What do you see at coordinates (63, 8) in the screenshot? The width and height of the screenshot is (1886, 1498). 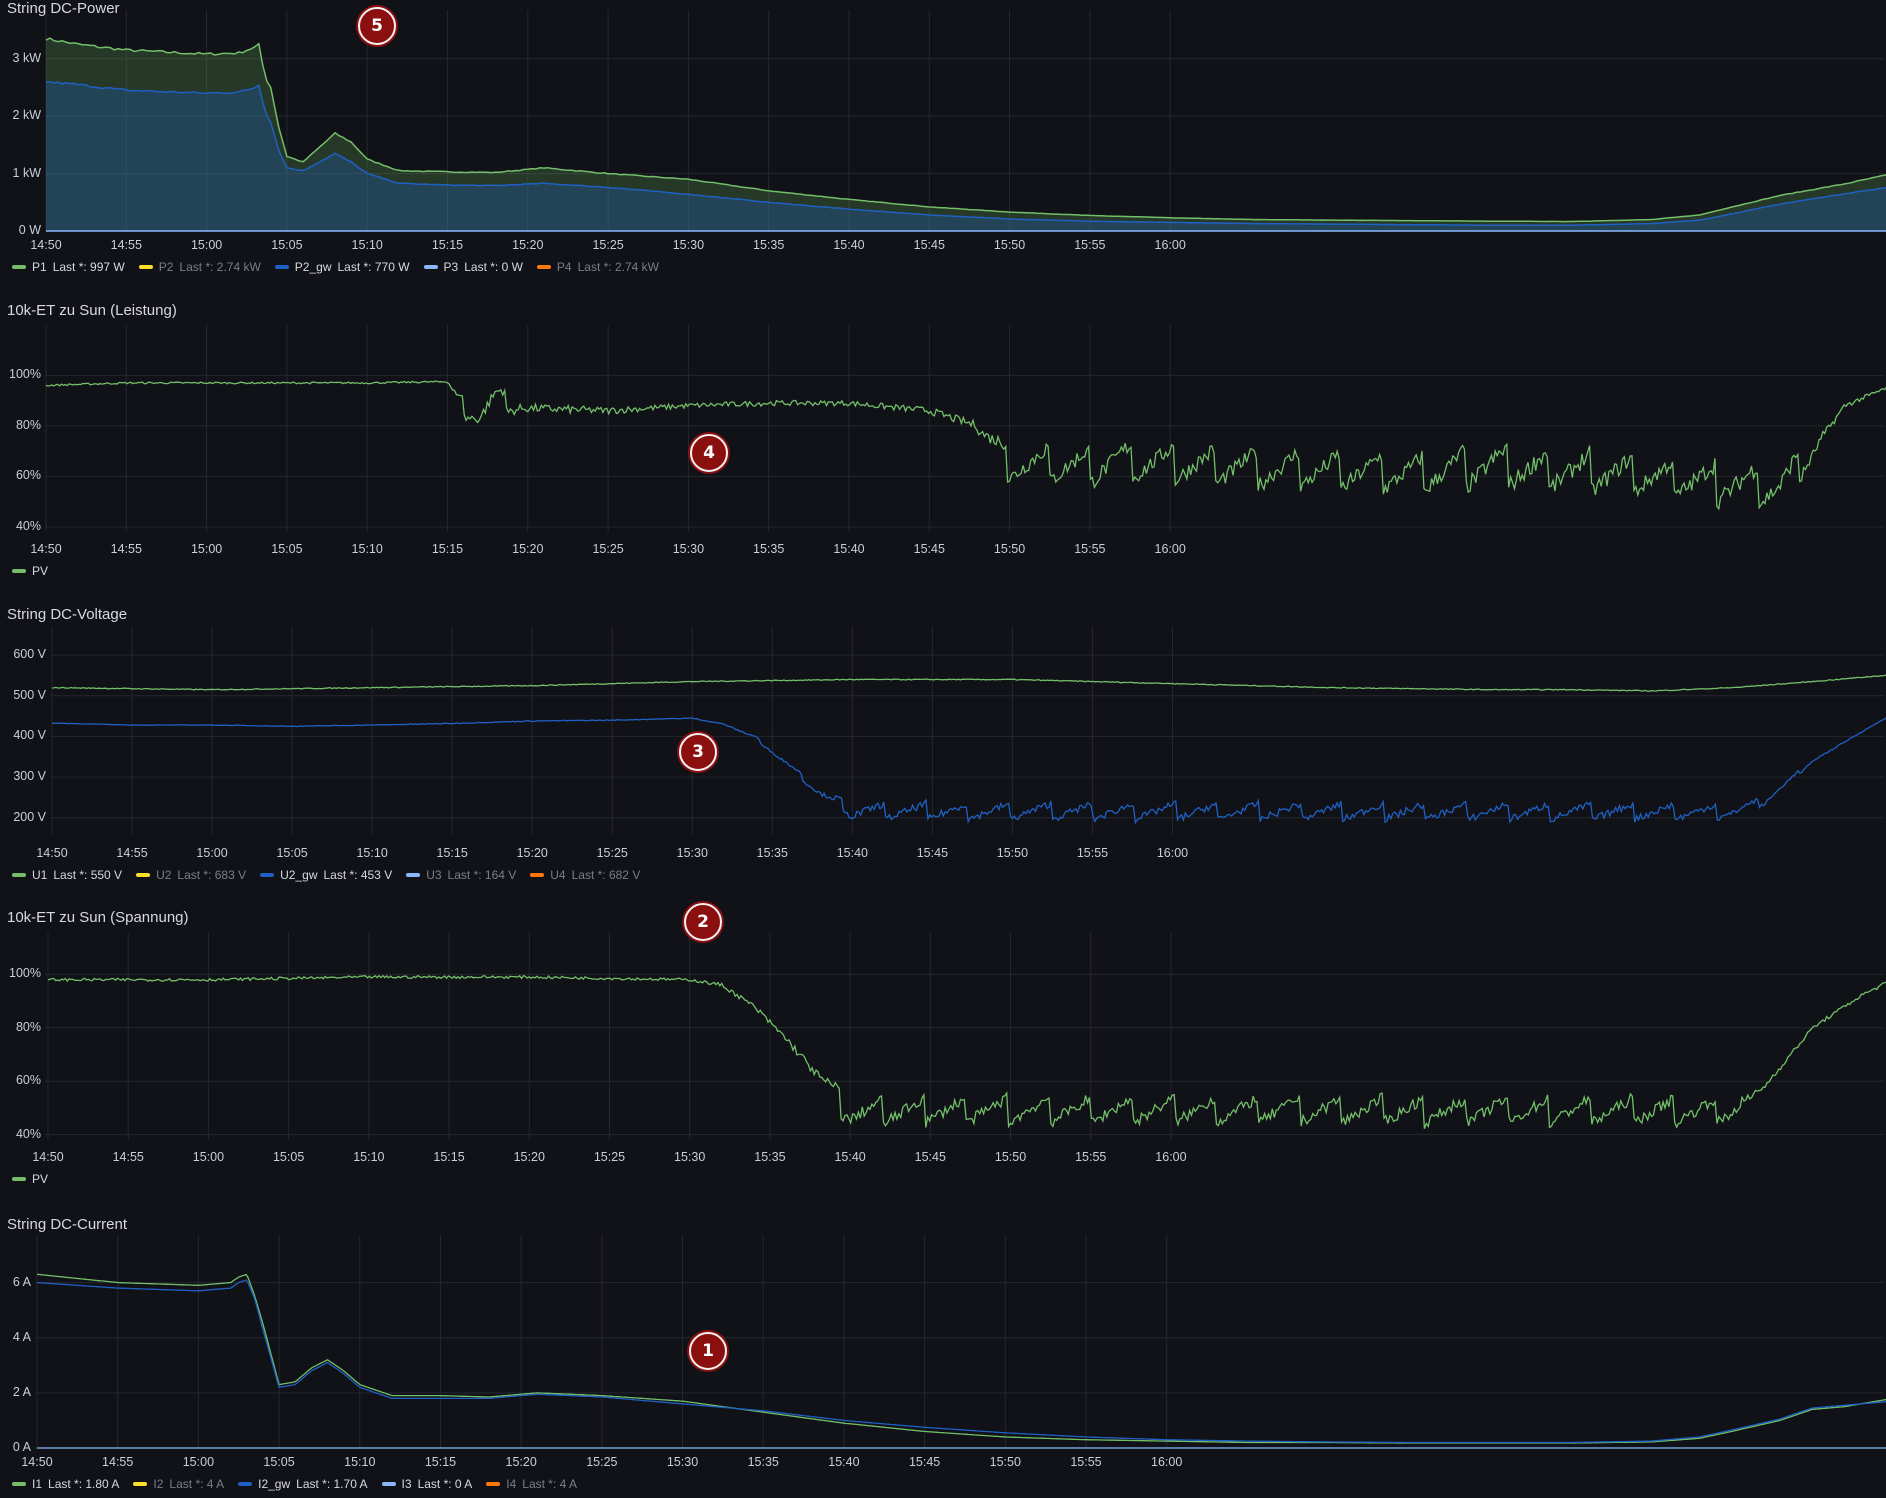 I see `panel-title: String DC-Power` at bounding box center [63, 8].